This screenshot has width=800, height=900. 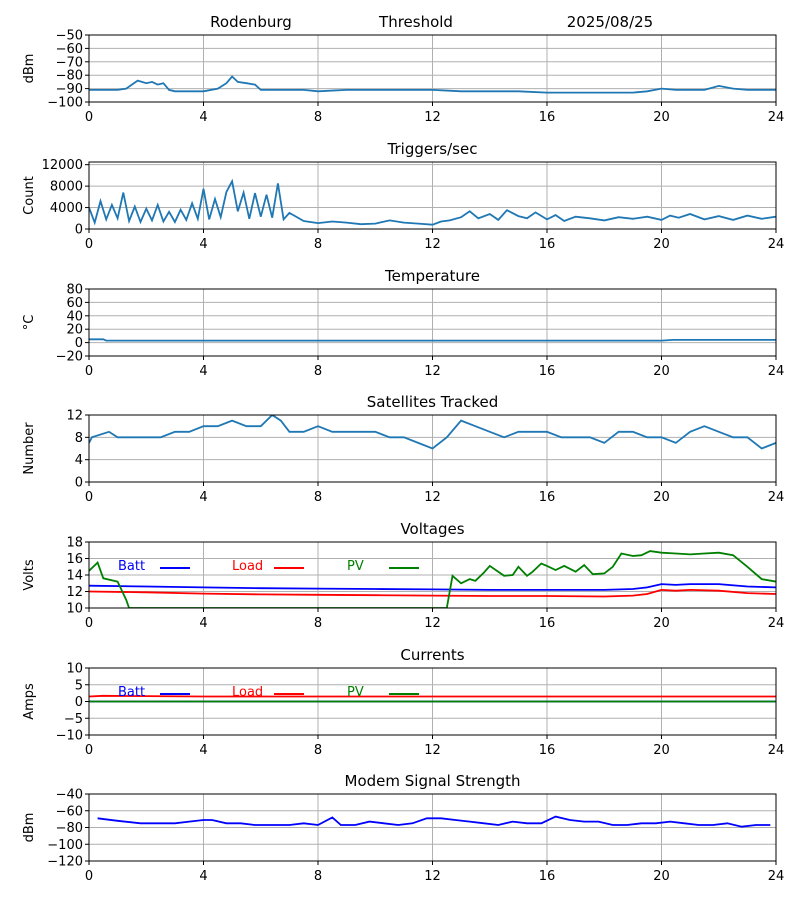 I want to click on series-line-threshold, so click(x=432, y=84).